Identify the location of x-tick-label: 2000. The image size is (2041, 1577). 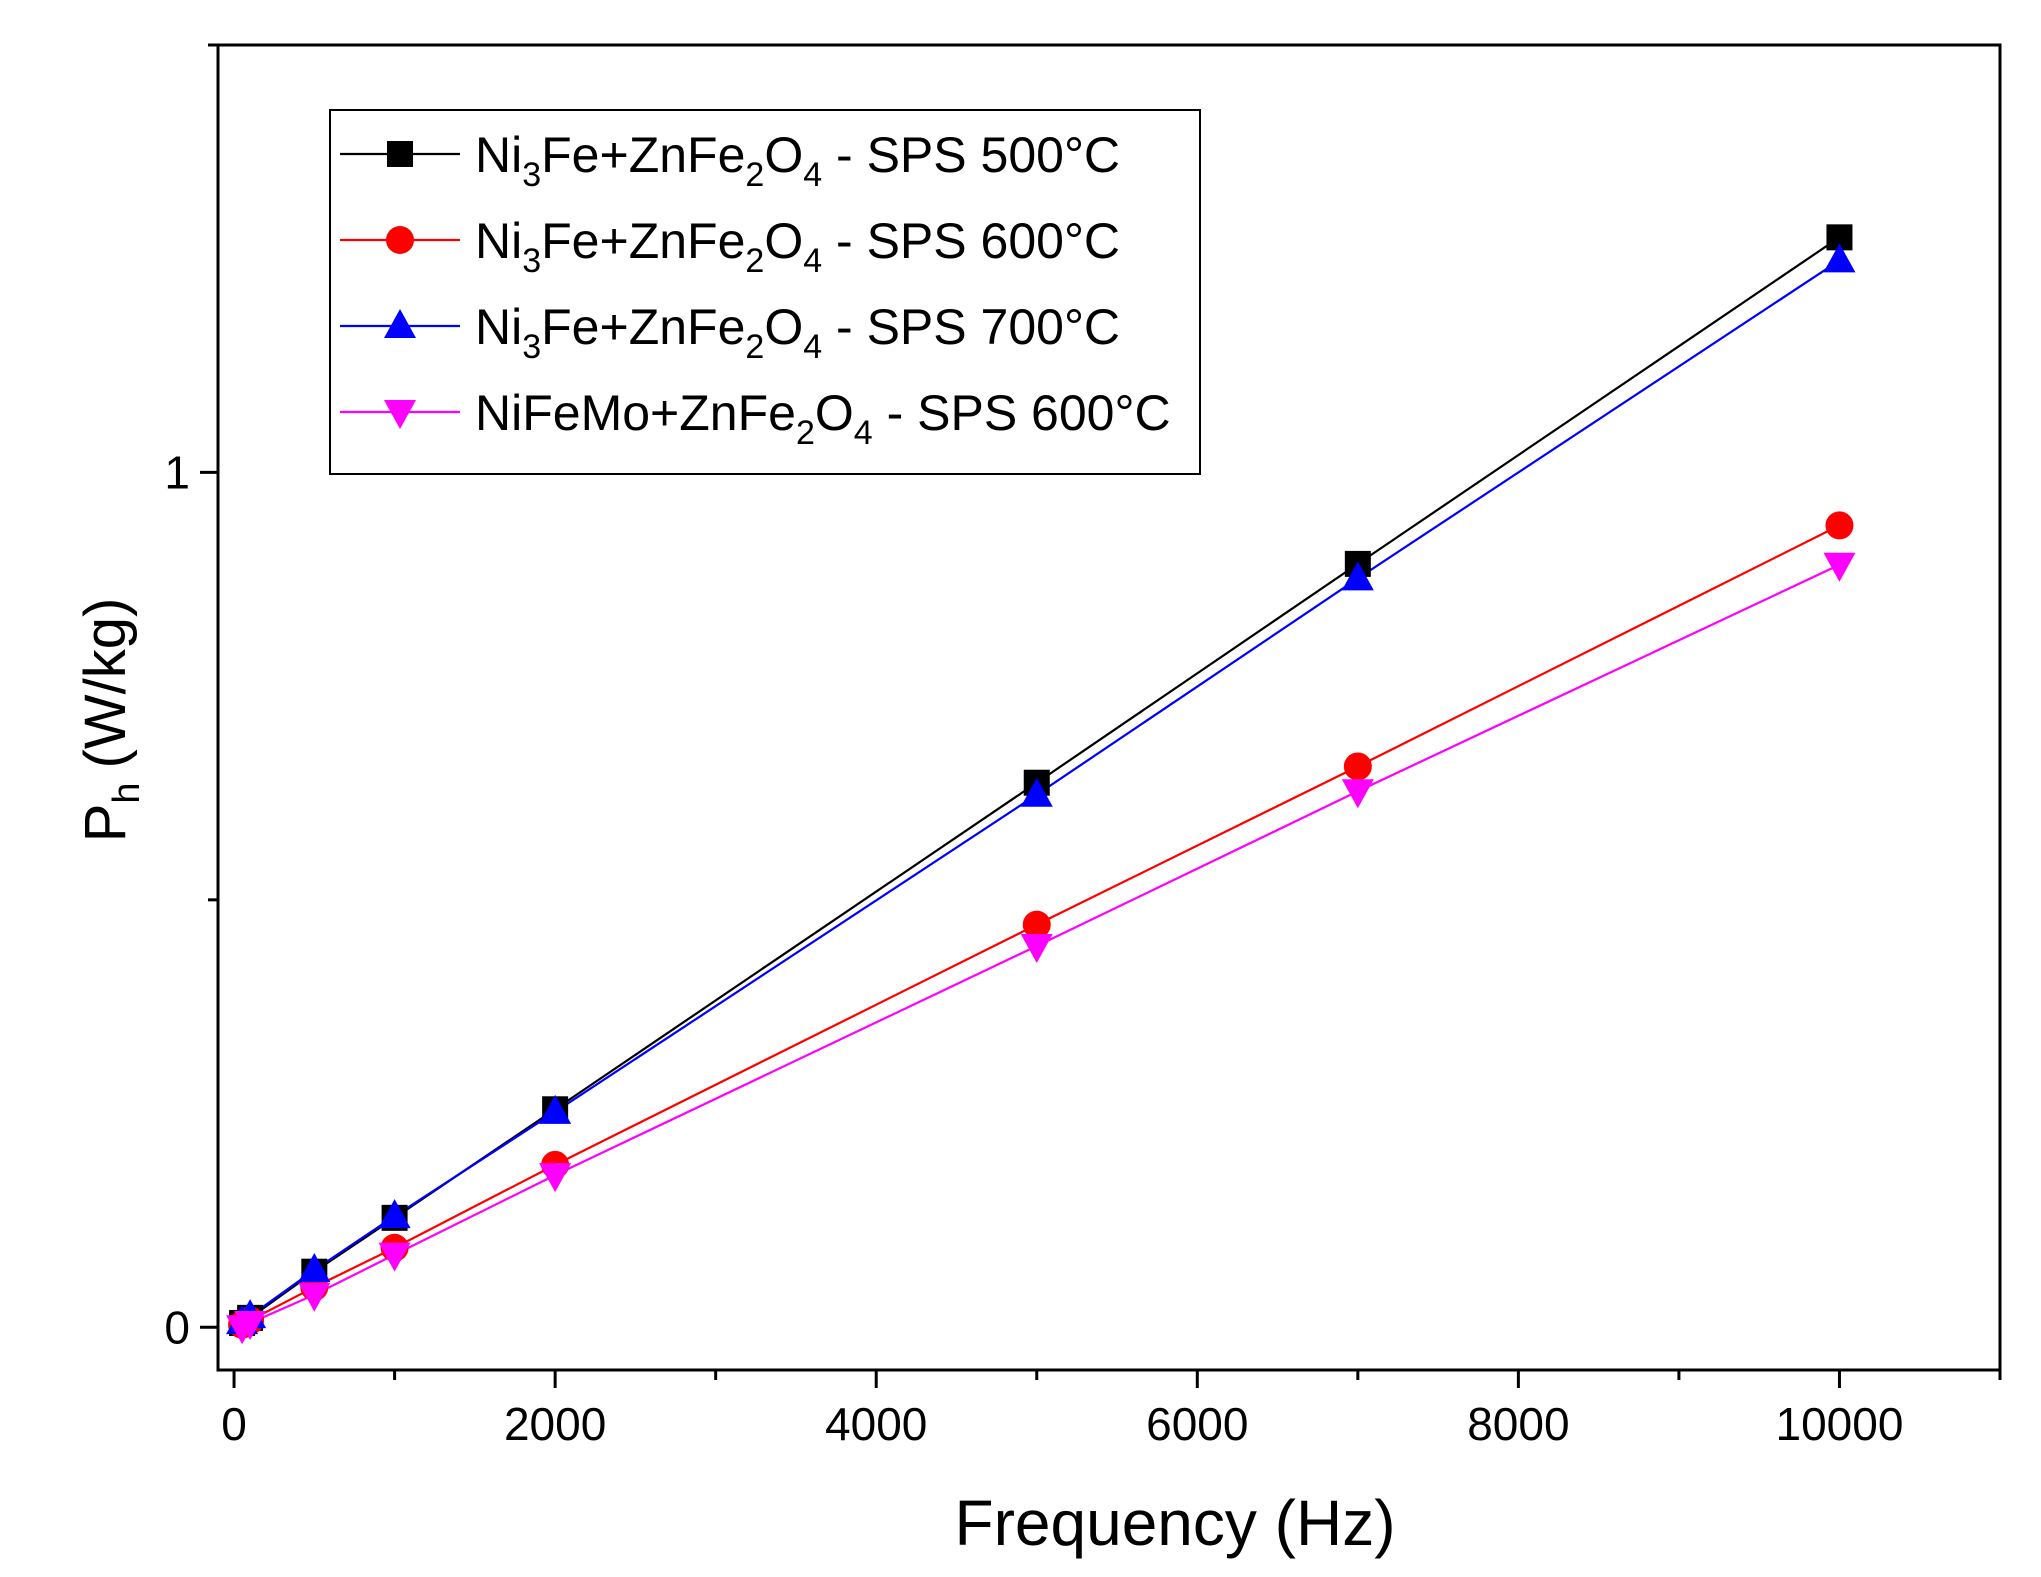
(555, 1424).